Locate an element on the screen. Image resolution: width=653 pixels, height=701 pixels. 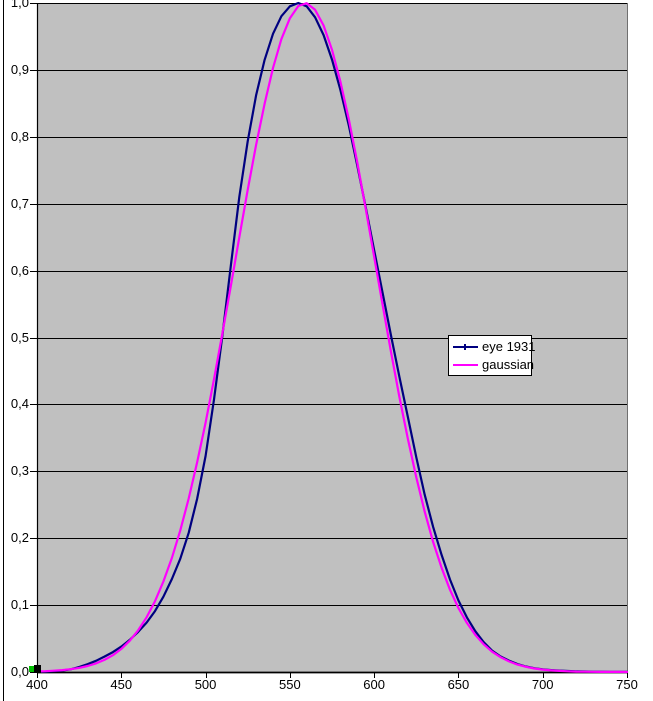
x-tick-label: 600 is located at coordinates (374, 684).